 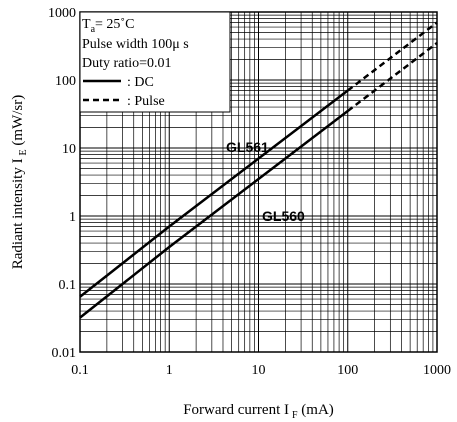 What do you see at coordinates (140, 82) in the screenshot?
I see `legend-dc-label: : DC` at bounding box center [140, 82].